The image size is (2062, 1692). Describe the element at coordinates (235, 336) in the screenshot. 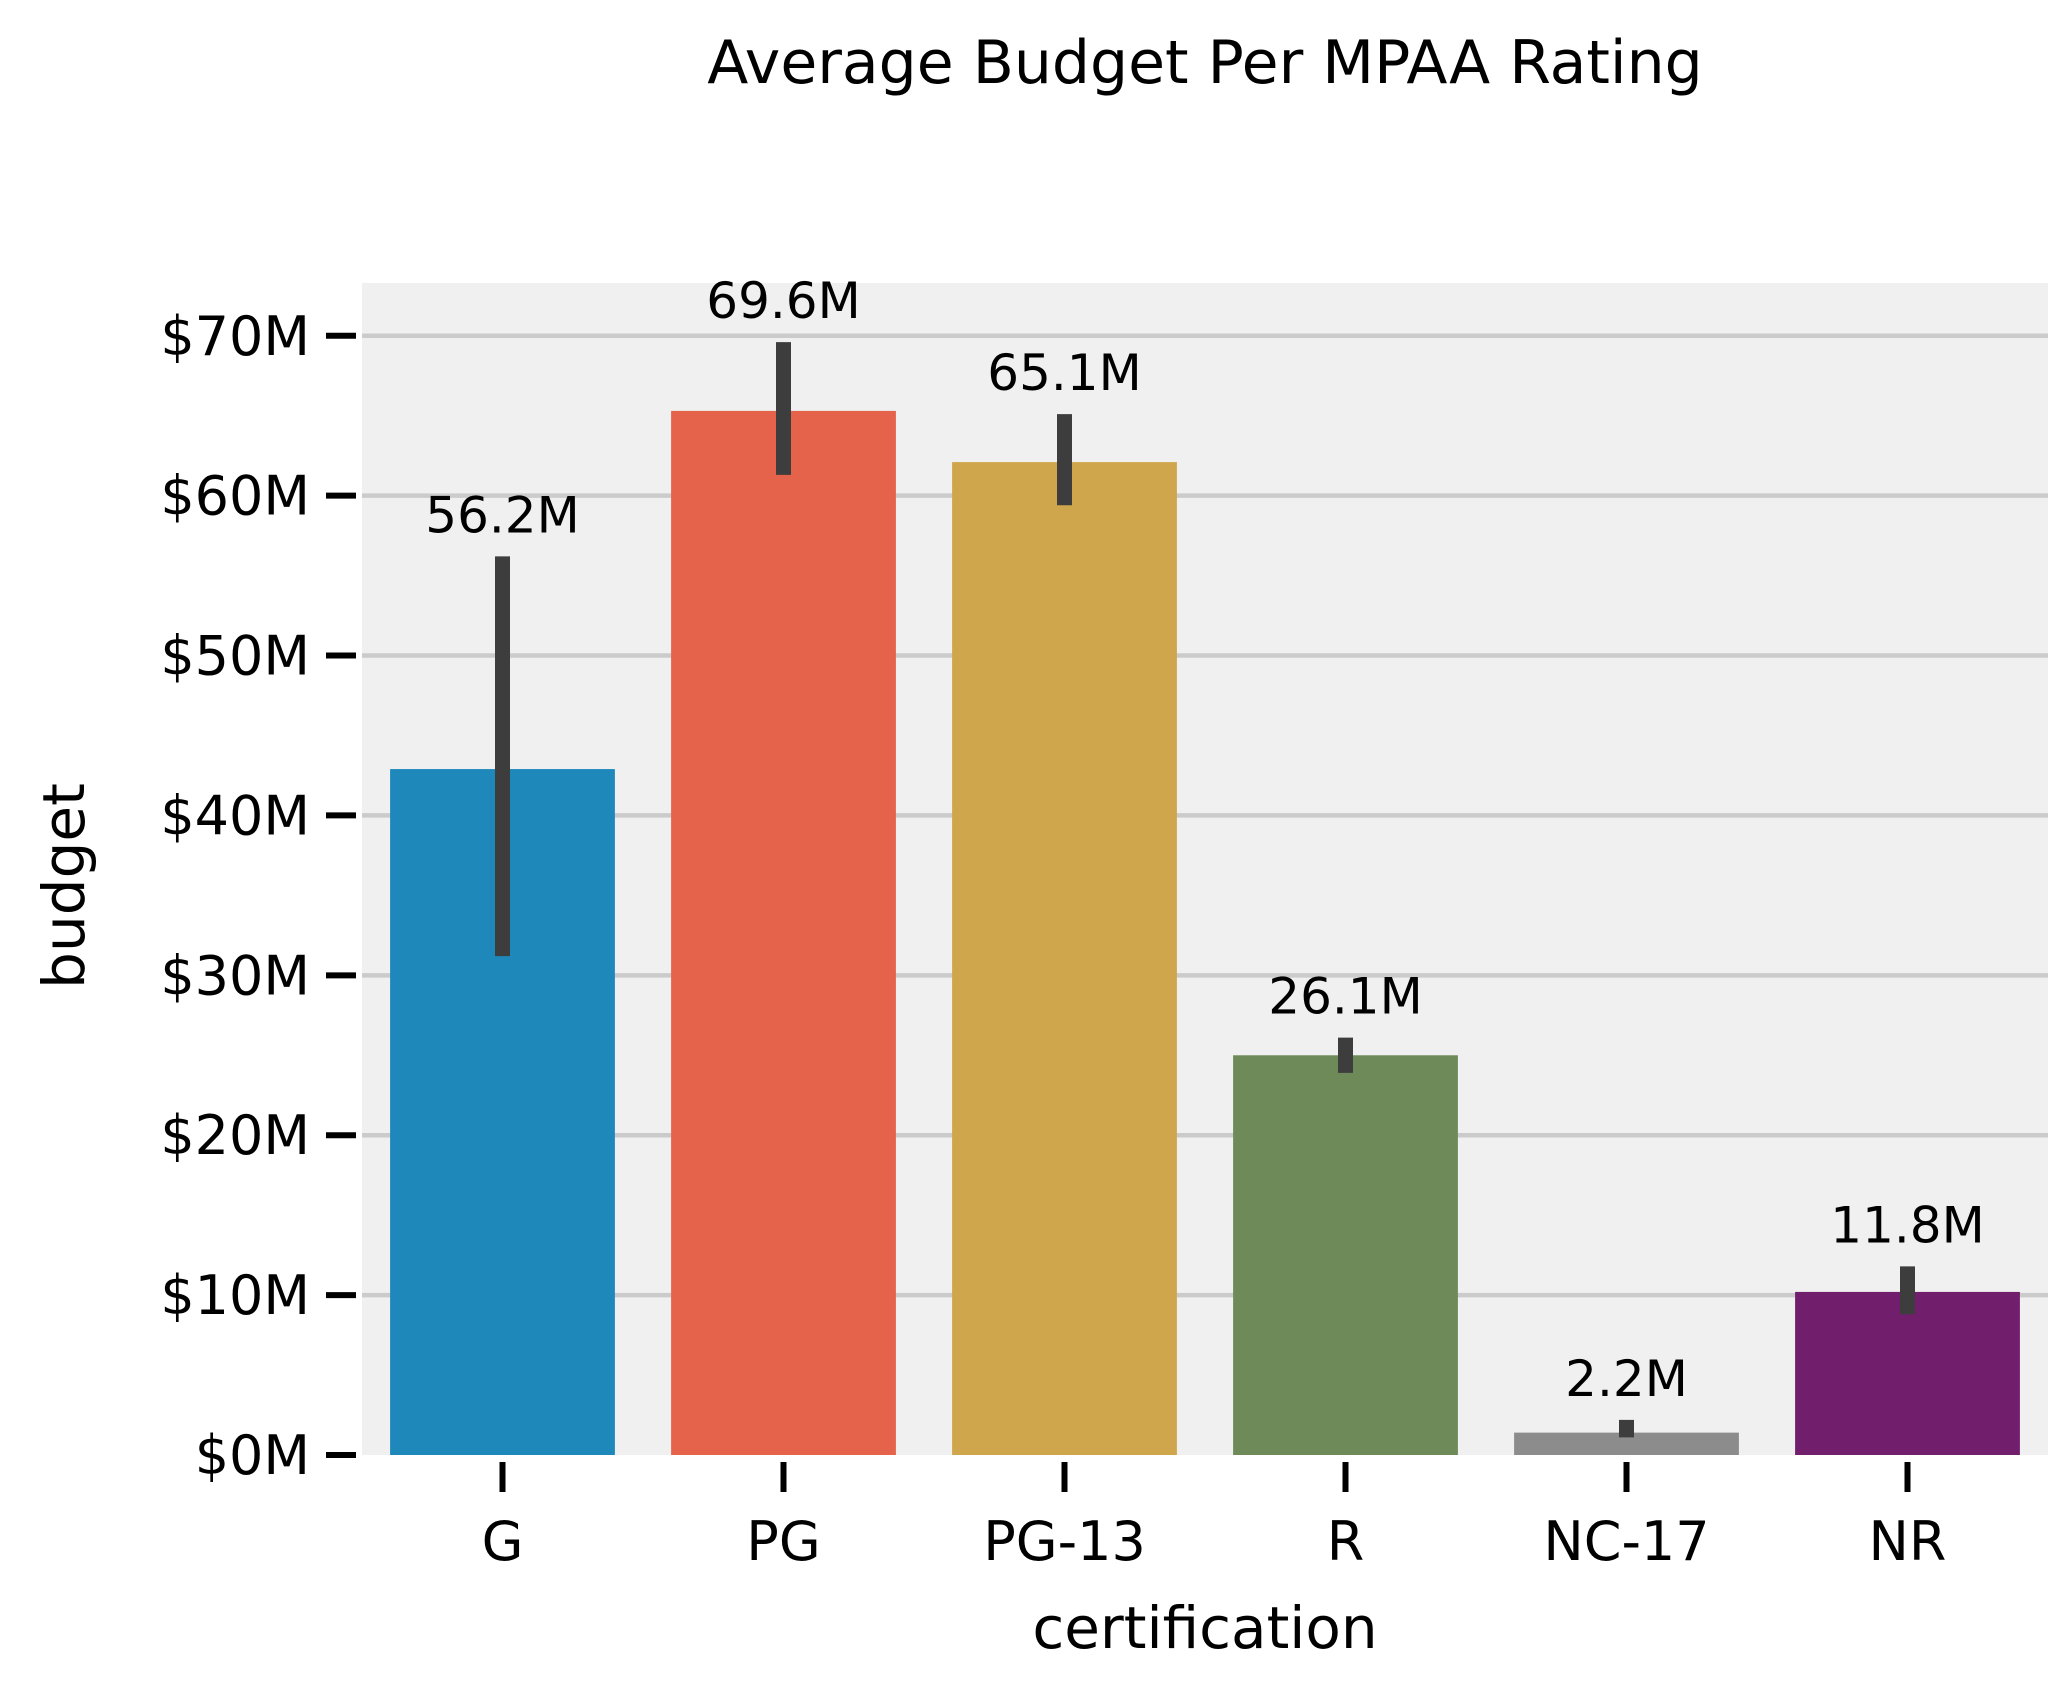

I see `y-tick-label: $70M` at that location.